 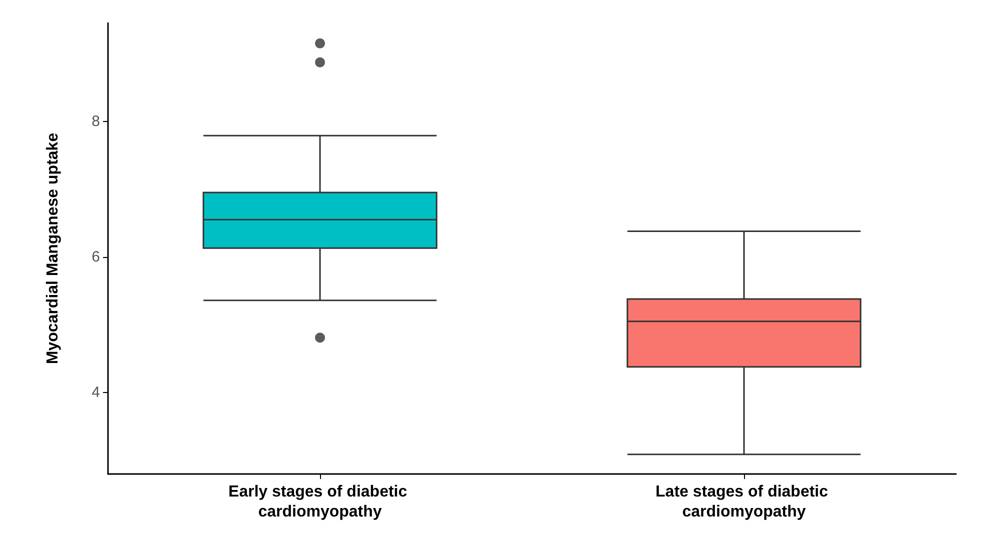 I want to click on x-tick-label: Early stages of diabetic cardiomyopathy, so click(x=320, y=502).